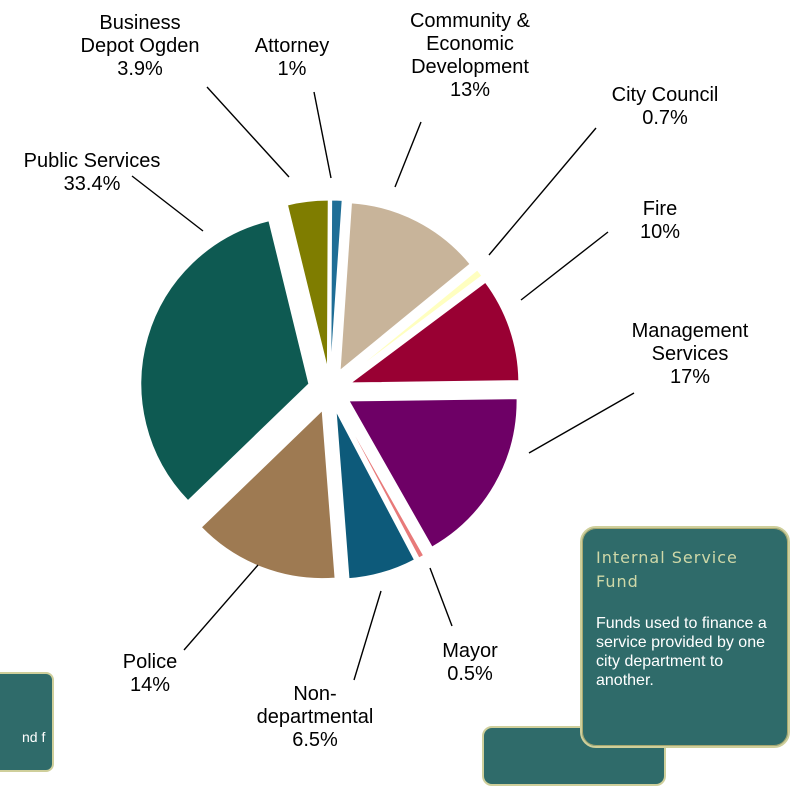  What do you see at coordinates (315, 717) in the screenshot?
I see `label-non-departmental: Non-departmental 6.5%` at bounding box center [315, 717].